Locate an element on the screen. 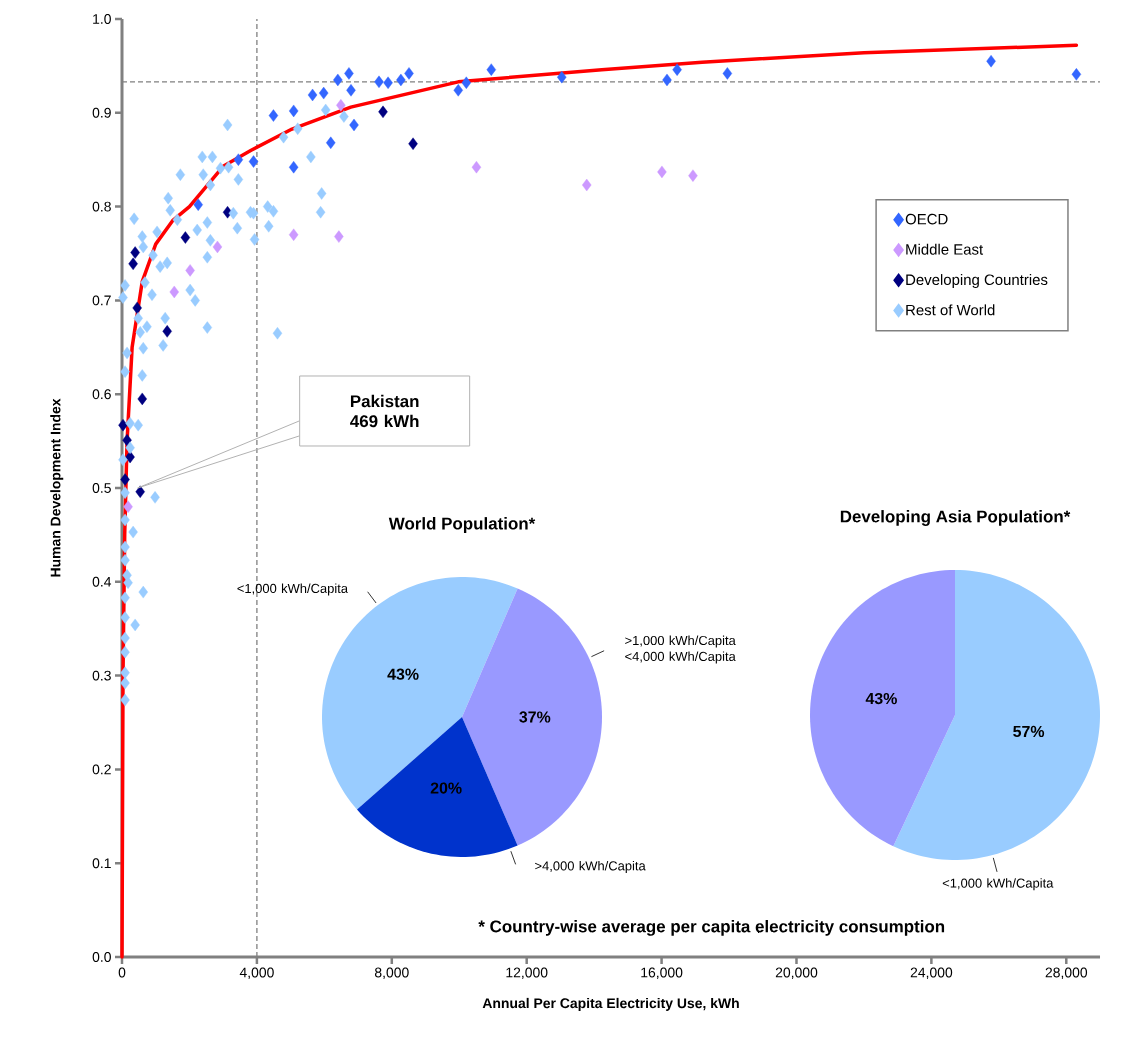  y-axis-title: Human Development Index is located at coordinates (57, 487).